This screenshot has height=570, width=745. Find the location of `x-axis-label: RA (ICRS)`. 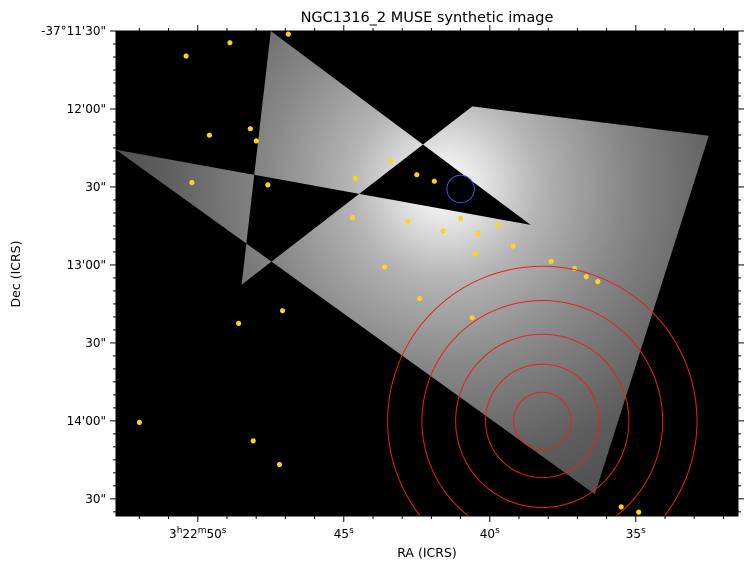

x-axis-label: RA (ICRS) is located at coordinates (427, 552).